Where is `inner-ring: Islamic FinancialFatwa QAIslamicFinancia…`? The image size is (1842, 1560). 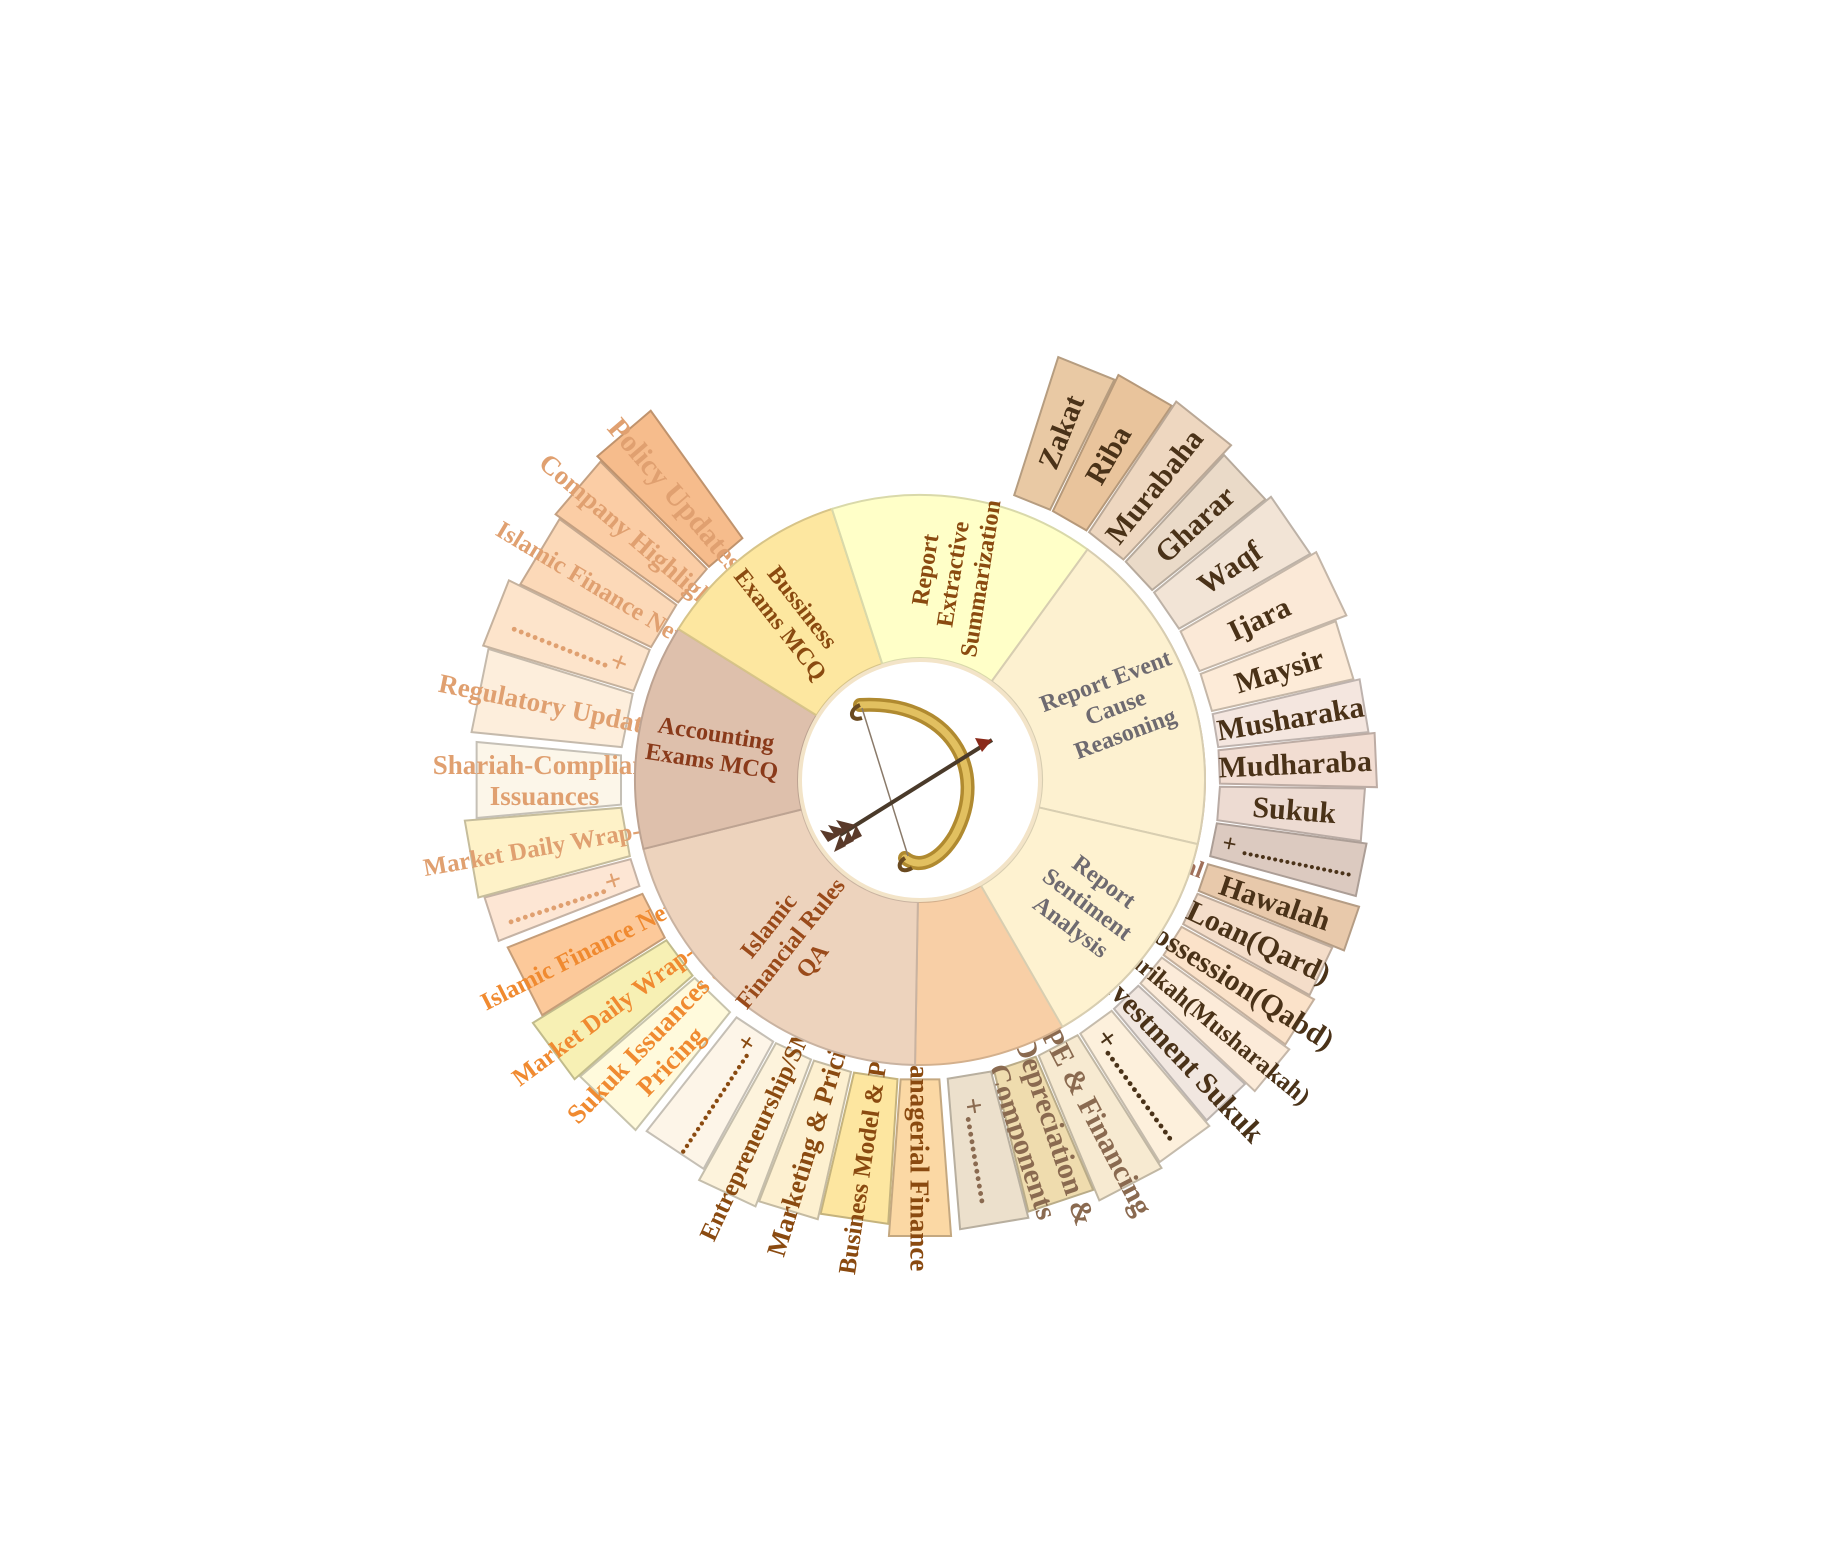 inner-ring: Islamic FinancialFatwa QAIslamicFinancia… is located at coordinates (920, 780).